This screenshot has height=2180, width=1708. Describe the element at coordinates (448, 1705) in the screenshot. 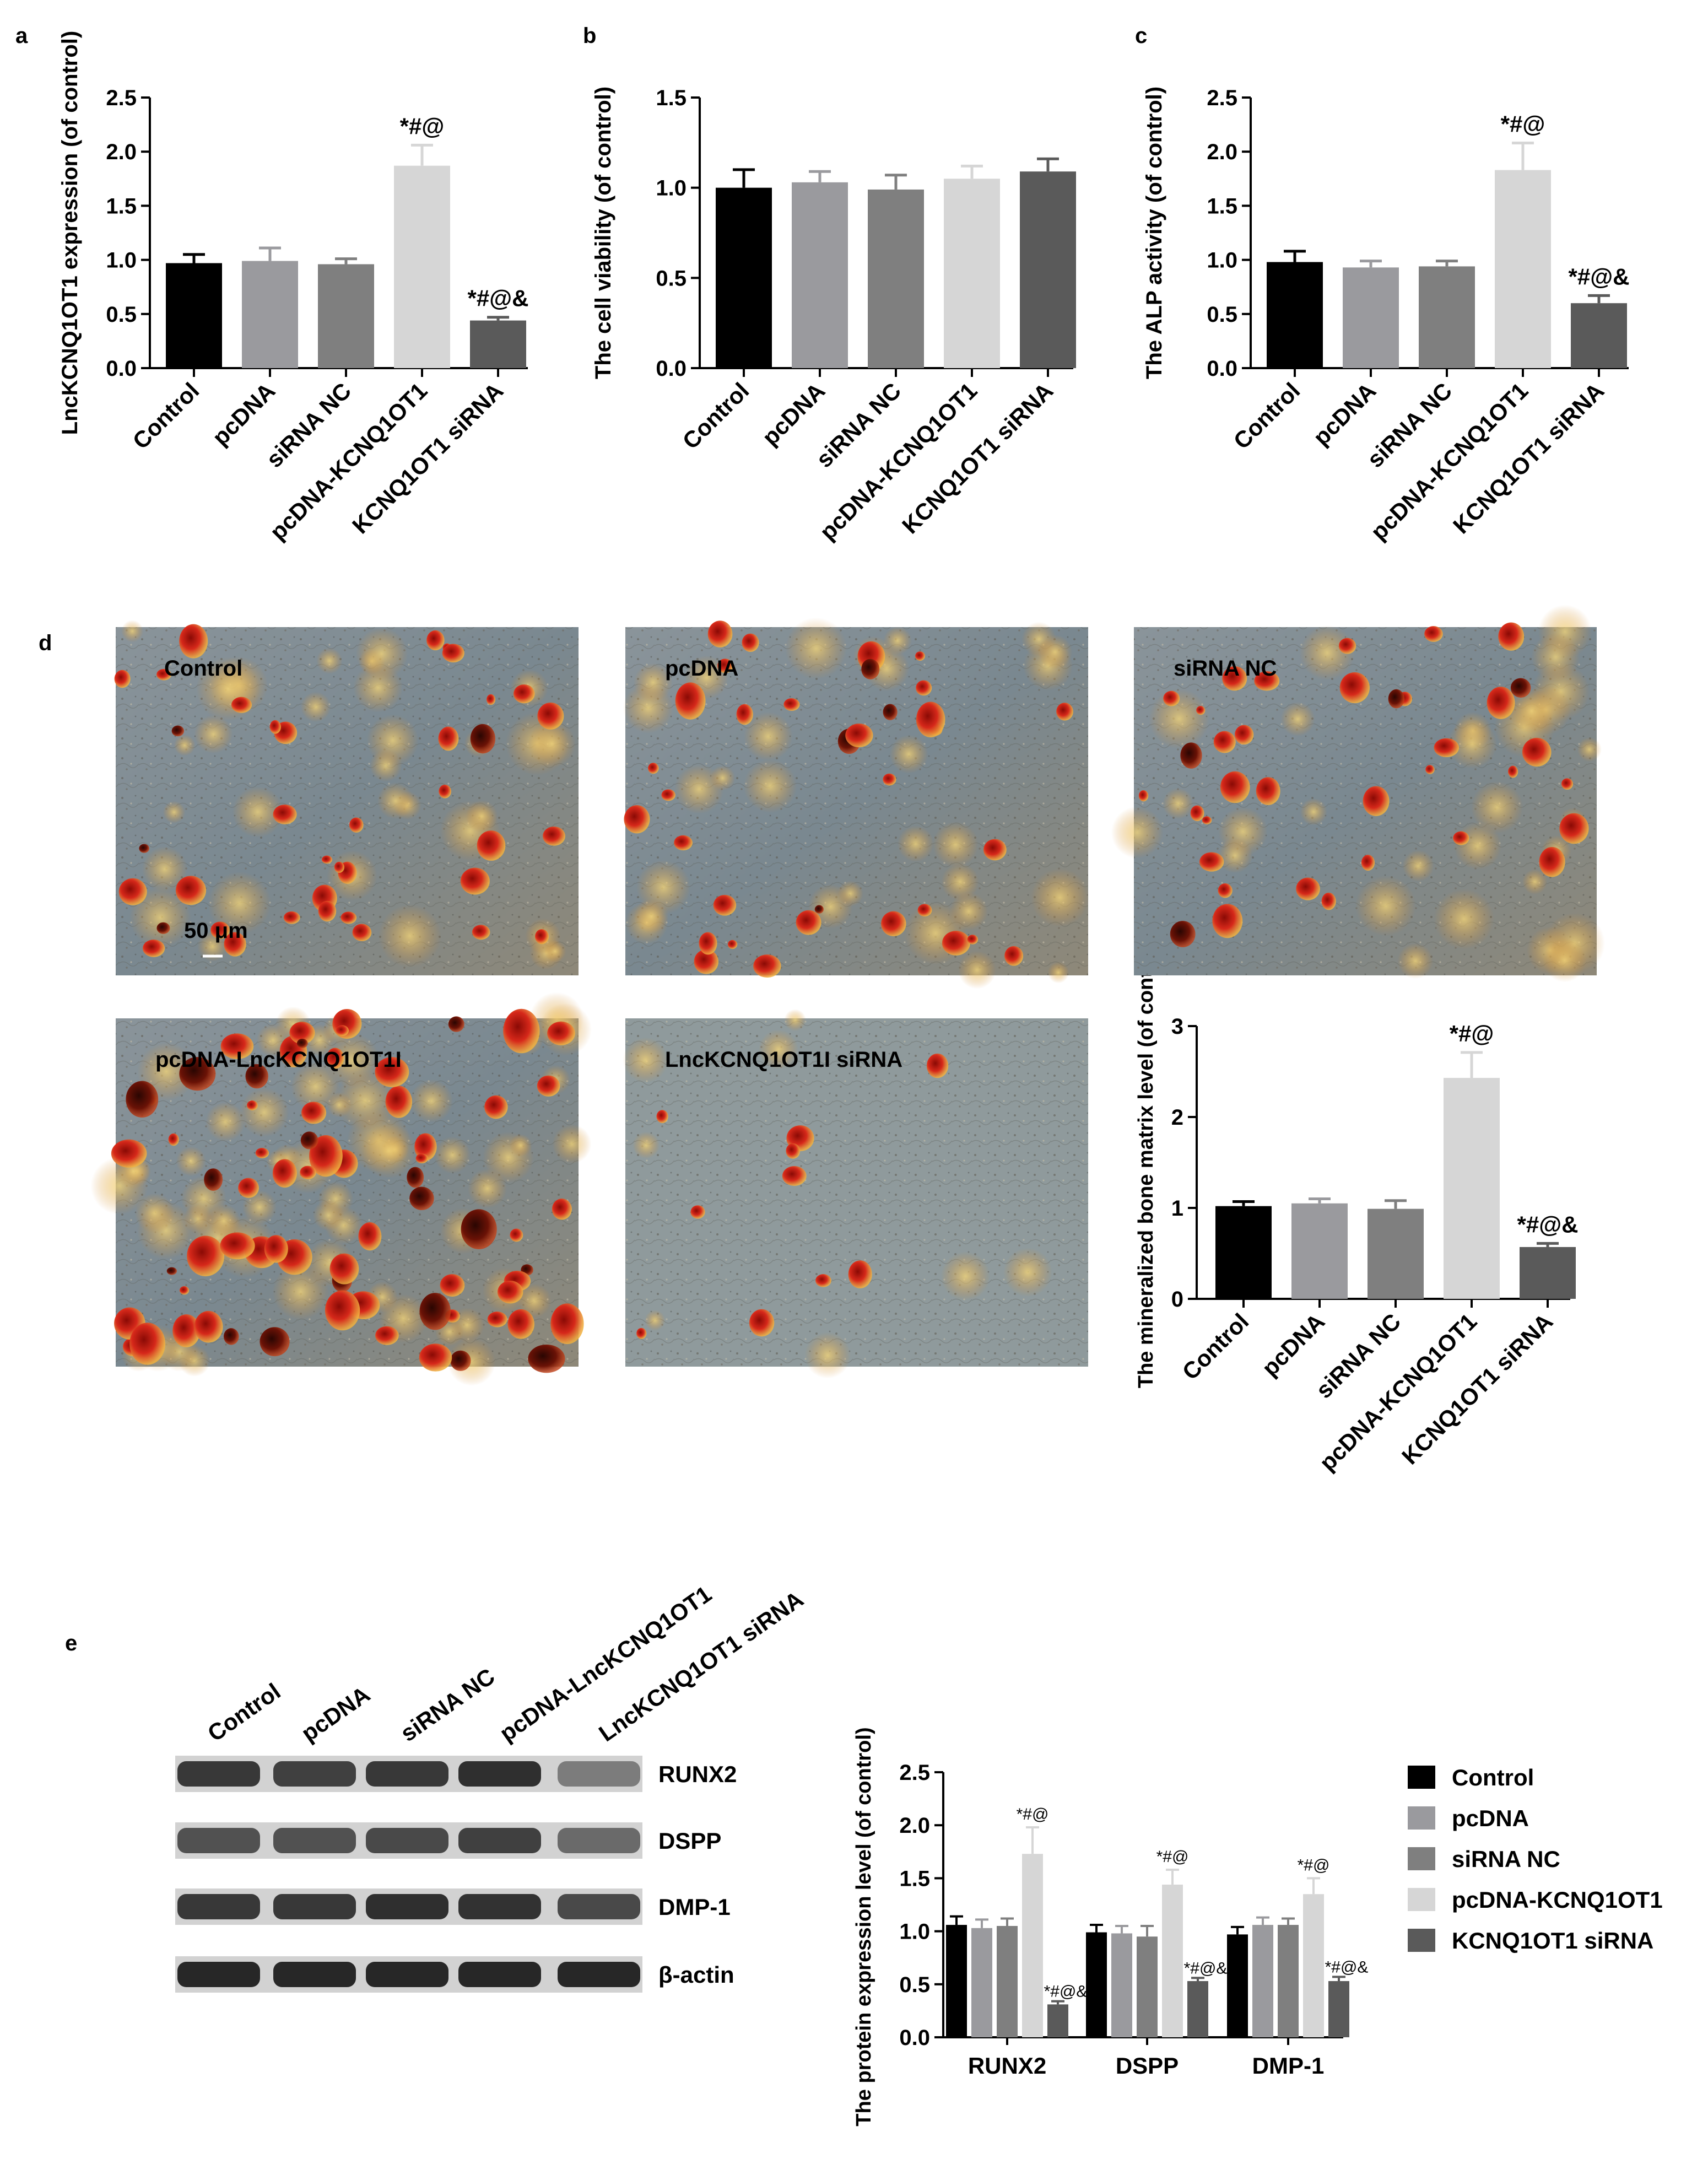

I see `blot-lane-label: siRNA NC` at that location.